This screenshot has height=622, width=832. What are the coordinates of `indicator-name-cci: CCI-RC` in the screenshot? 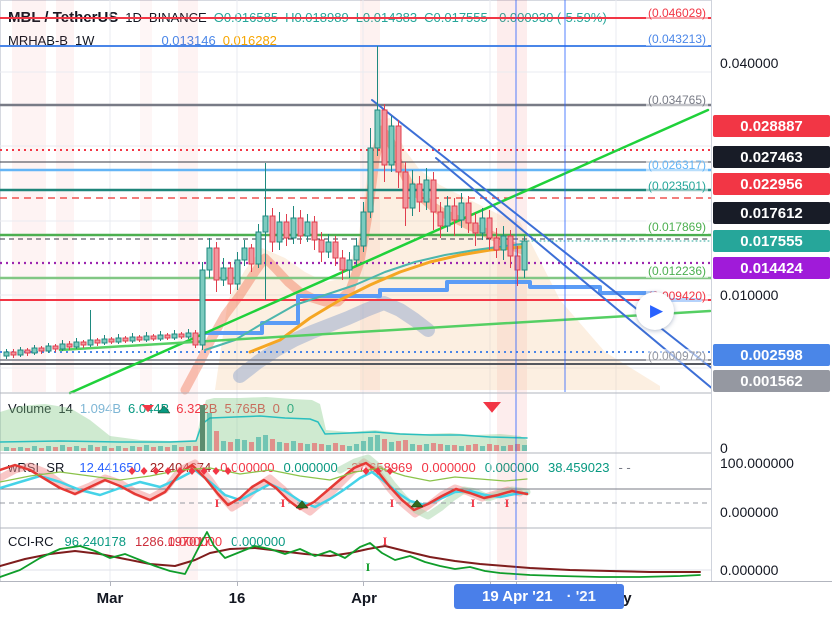 It's located at (31, 541).